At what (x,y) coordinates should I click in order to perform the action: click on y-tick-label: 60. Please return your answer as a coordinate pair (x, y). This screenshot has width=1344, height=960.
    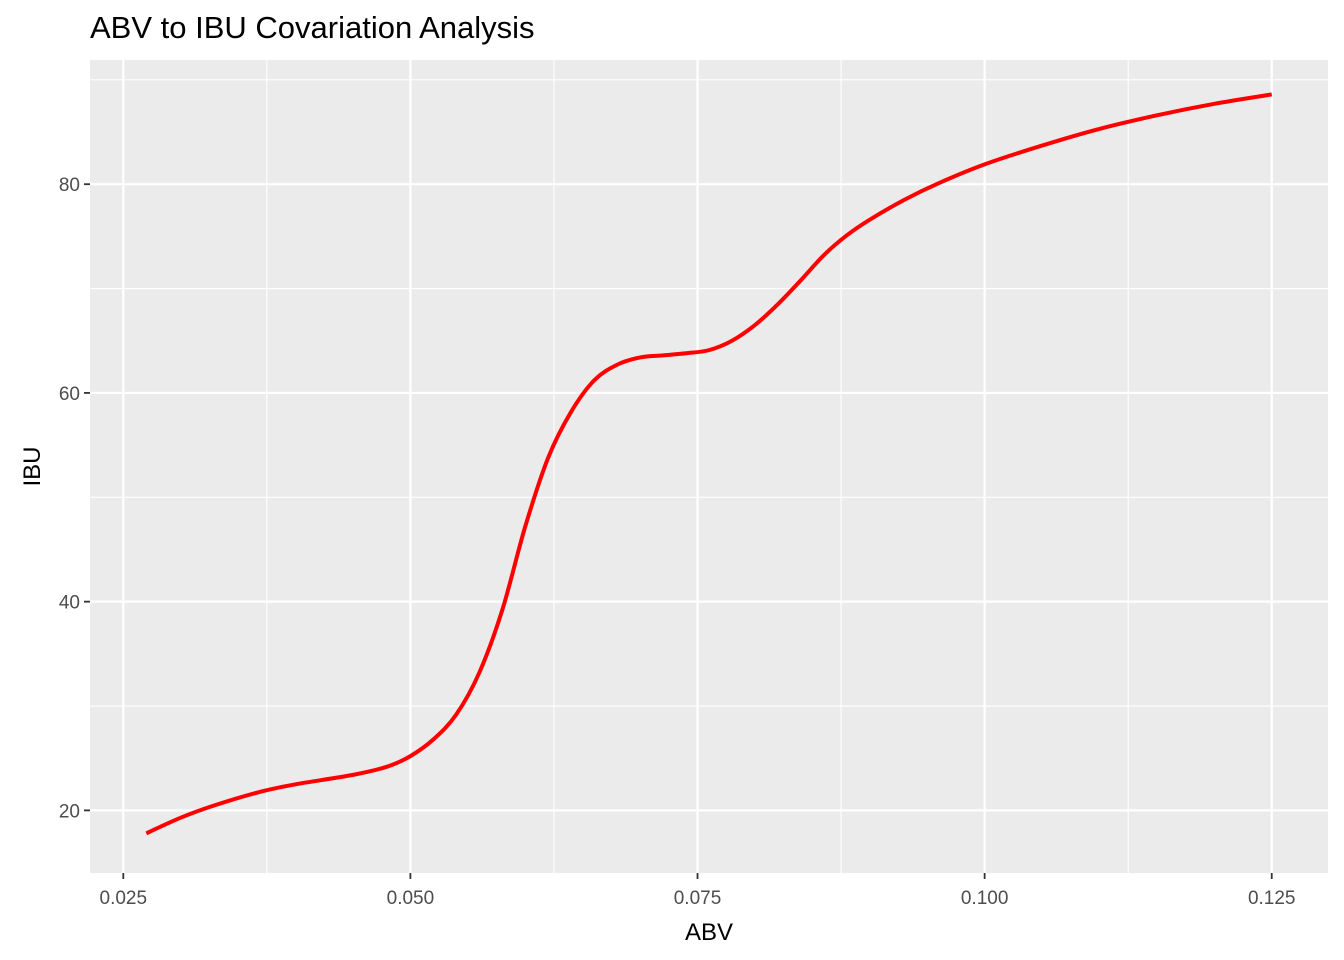
    Looking at the image, I should click on (69, 394).